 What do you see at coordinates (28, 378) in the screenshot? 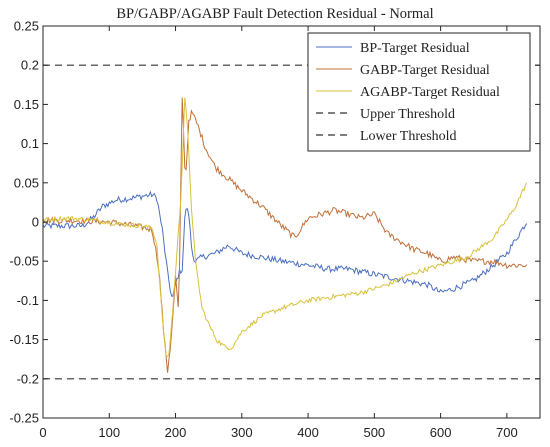
I see `y-tick-label: -0.2` at bounding box center [28, 378].